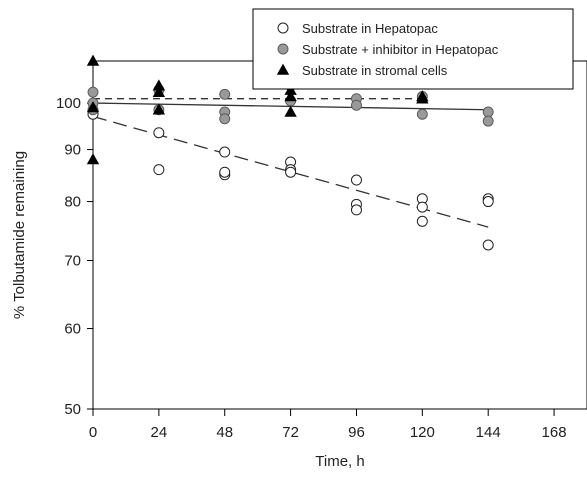 The width and height of the screenshot is (587, 482). I want to click on x-tick-label-48: 48, so click(224, 432).